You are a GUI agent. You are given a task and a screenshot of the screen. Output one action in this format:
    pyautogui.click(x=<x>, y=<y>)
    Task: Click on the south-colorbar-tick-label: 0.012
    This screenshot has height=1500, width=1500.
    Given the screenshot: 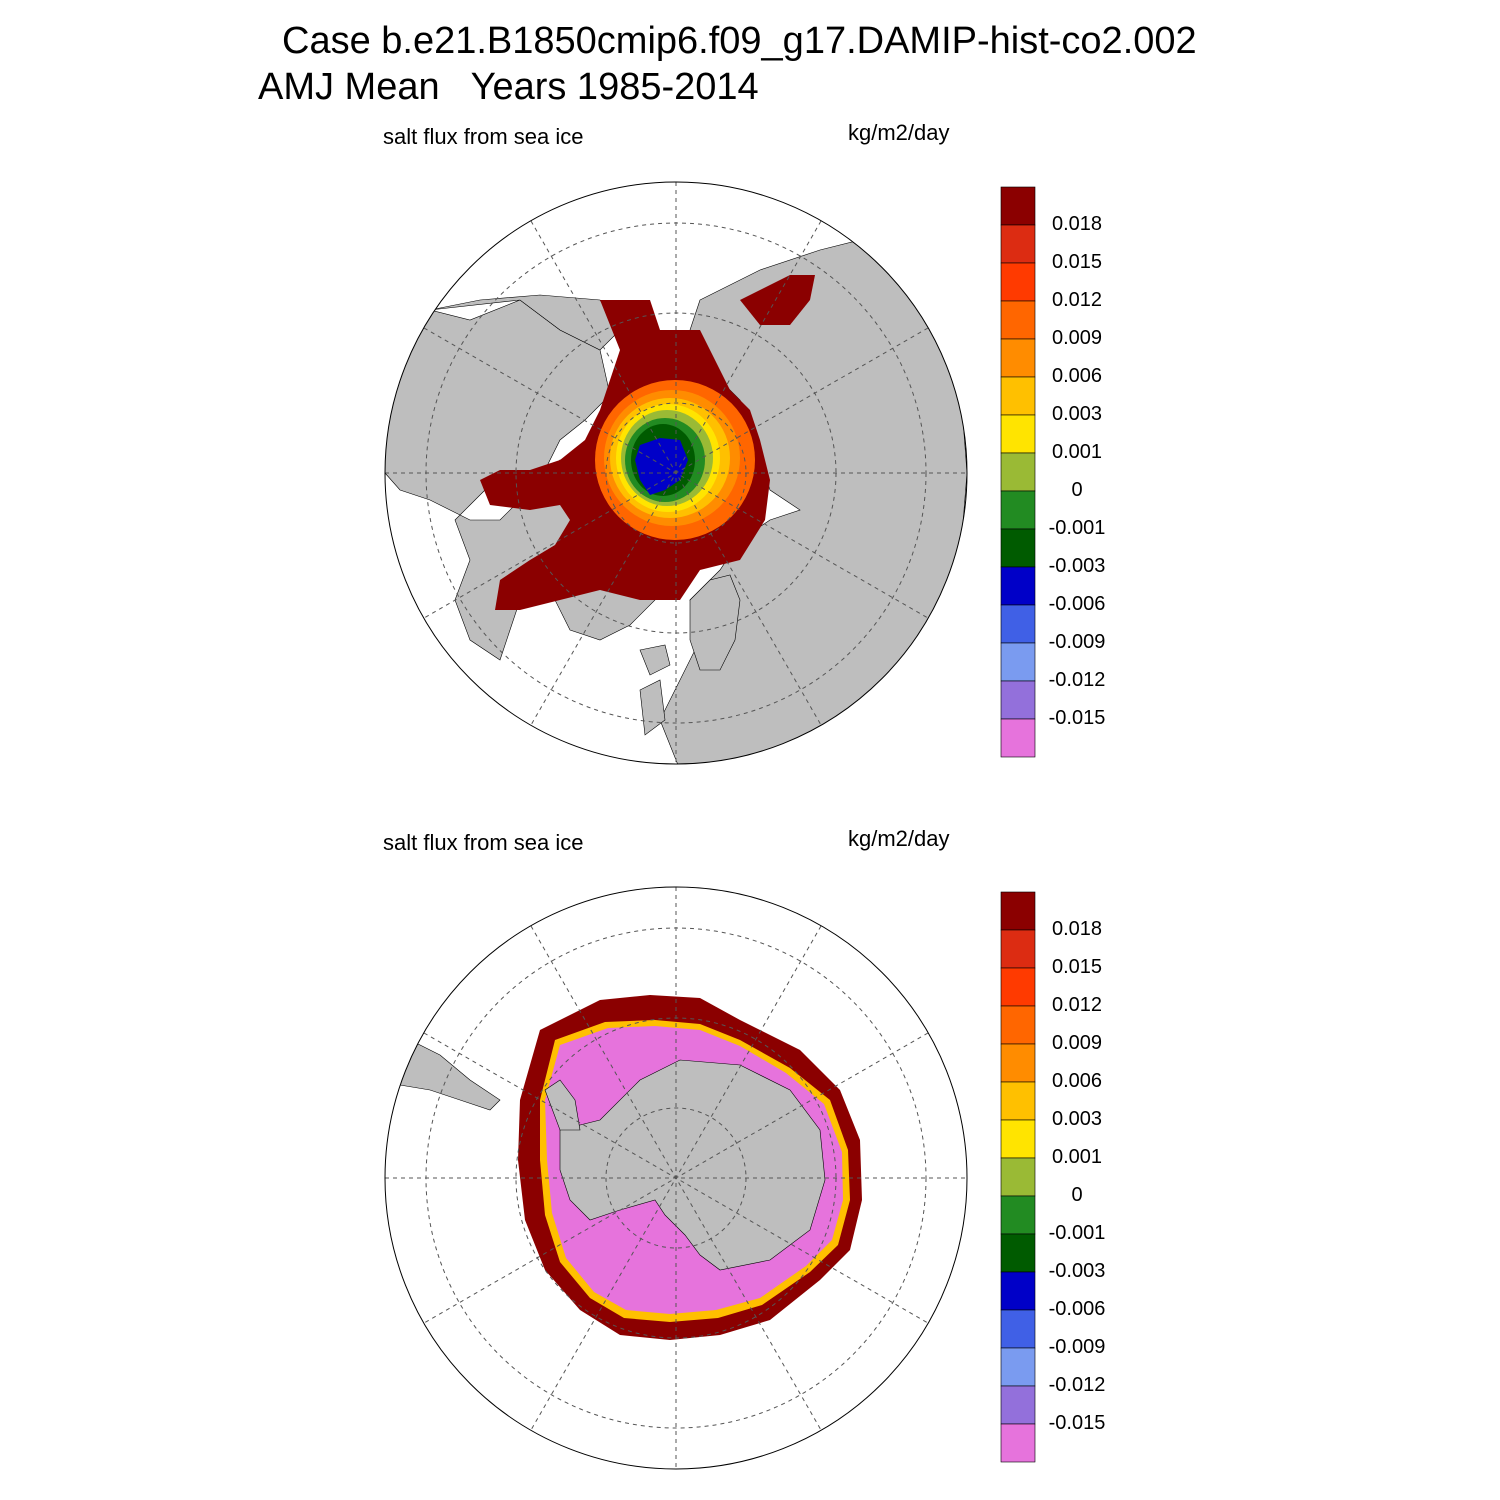 What is the action you would take?
    pyautogui.click(x=1077, y=1005)
    